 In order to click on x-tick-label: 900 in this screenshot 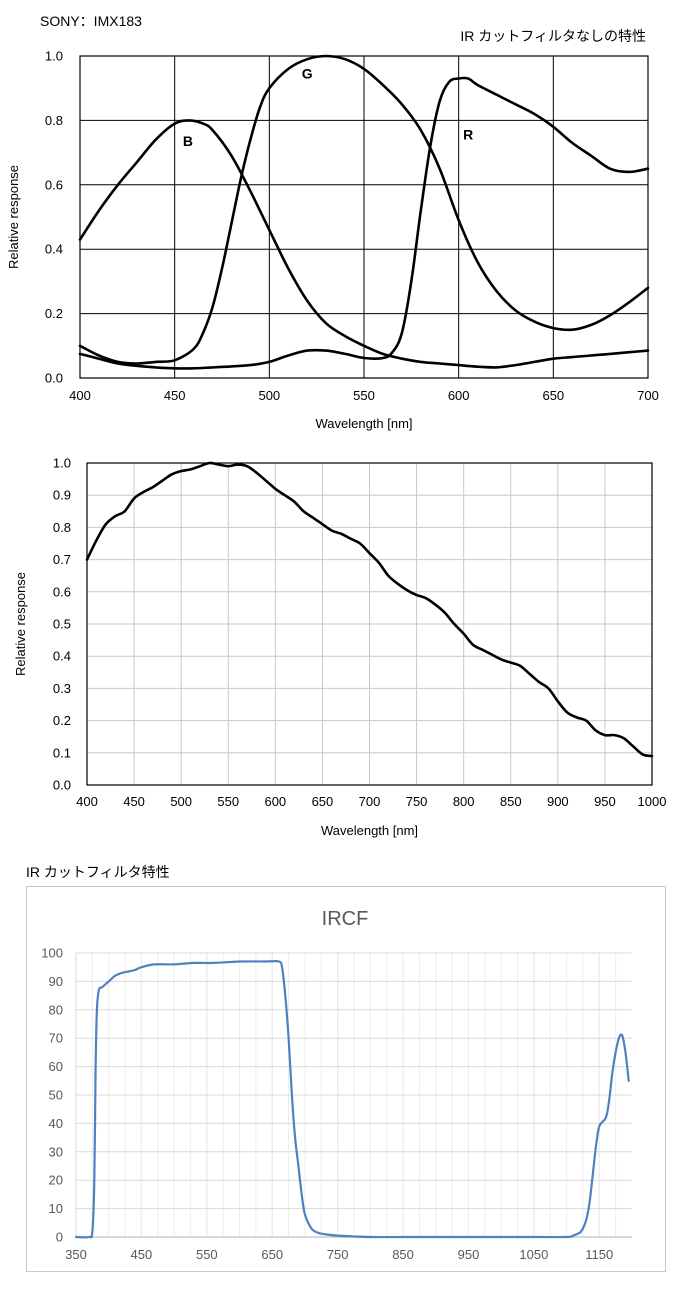, I will do `click(558, 801)`.